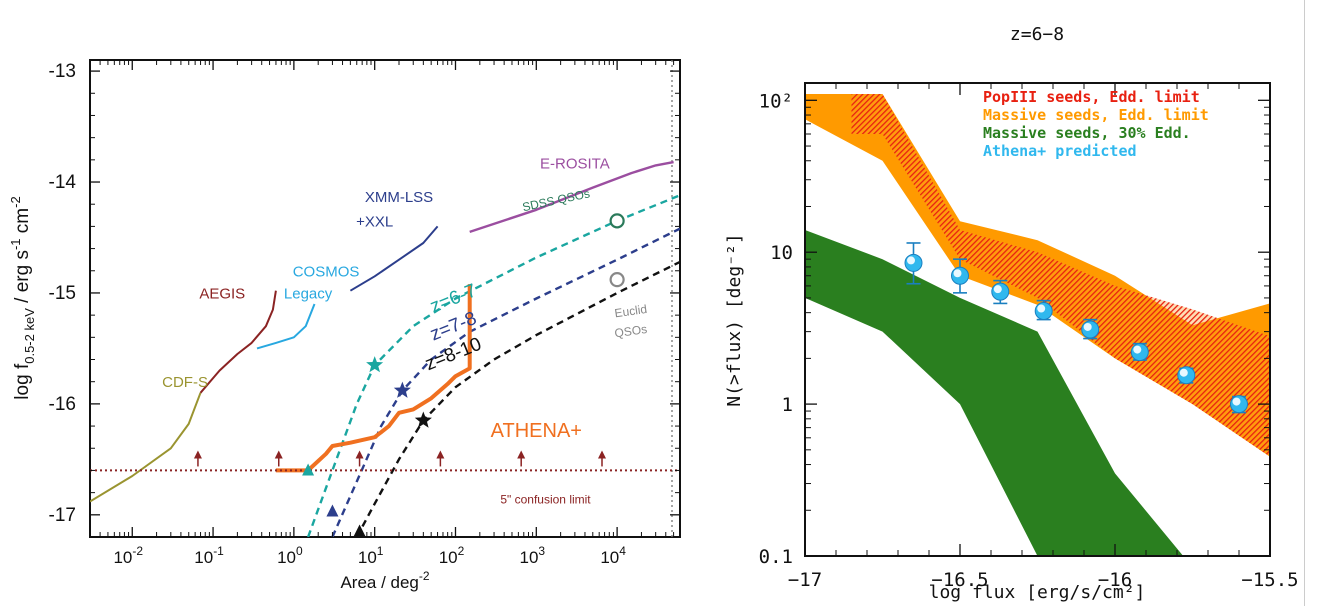 The height and width of the screenshot is (606, 1321). Describe the element at coordinates (371, 555) in the screenshot. I see `x-tick-label: 10¹` at that location.